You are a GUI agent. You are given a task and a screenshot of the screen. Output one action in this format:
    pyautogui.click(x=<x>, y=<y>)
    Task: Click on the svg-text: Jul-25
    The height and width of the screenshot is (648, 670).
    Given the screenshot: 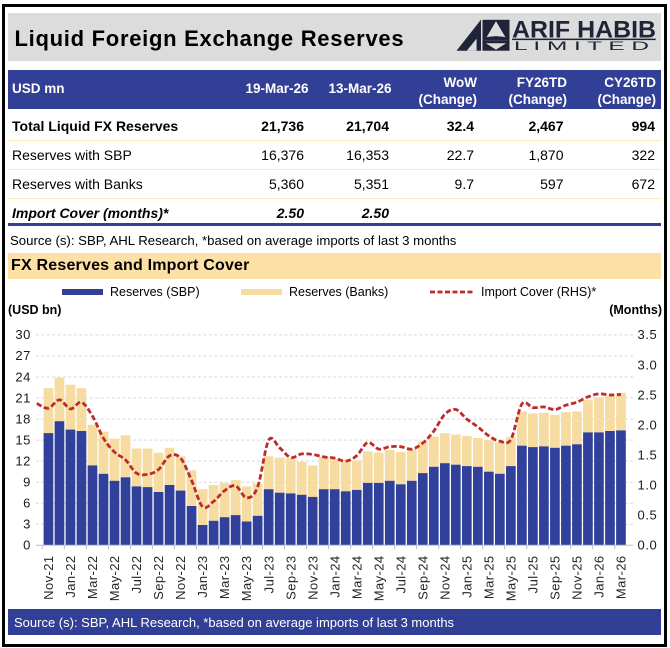 What is the action you would take?
    pyautogui.click(x=533, y=575)
    